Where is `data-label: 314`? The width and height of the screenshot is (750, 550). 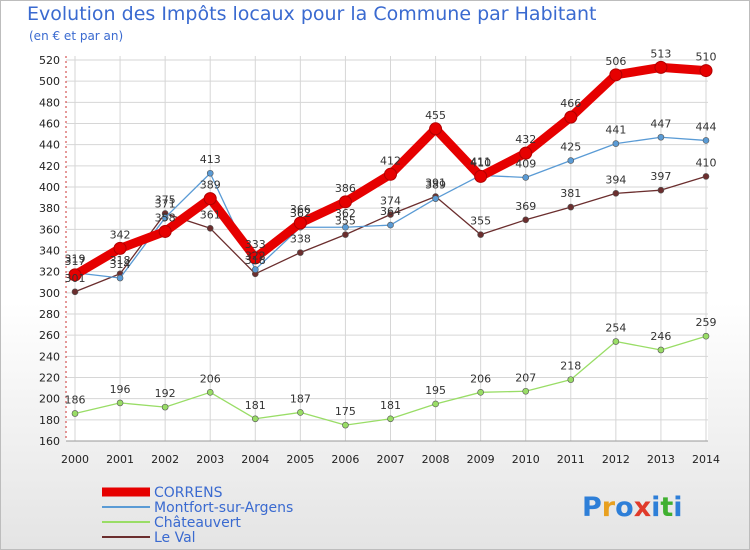 data-label: 314 is located at coordinates (120, 264).